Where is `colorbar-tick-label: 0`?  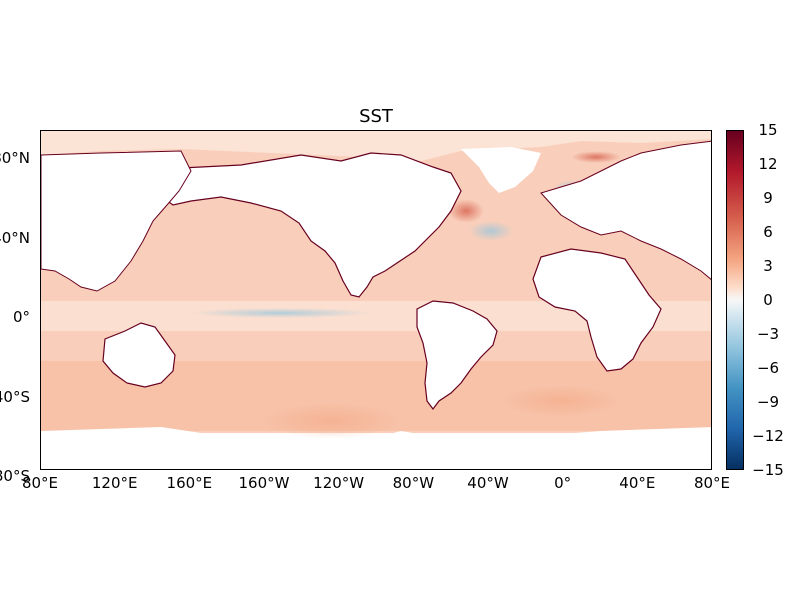 colorbar-tick-label: 0 is located at coordinates (768, 300).